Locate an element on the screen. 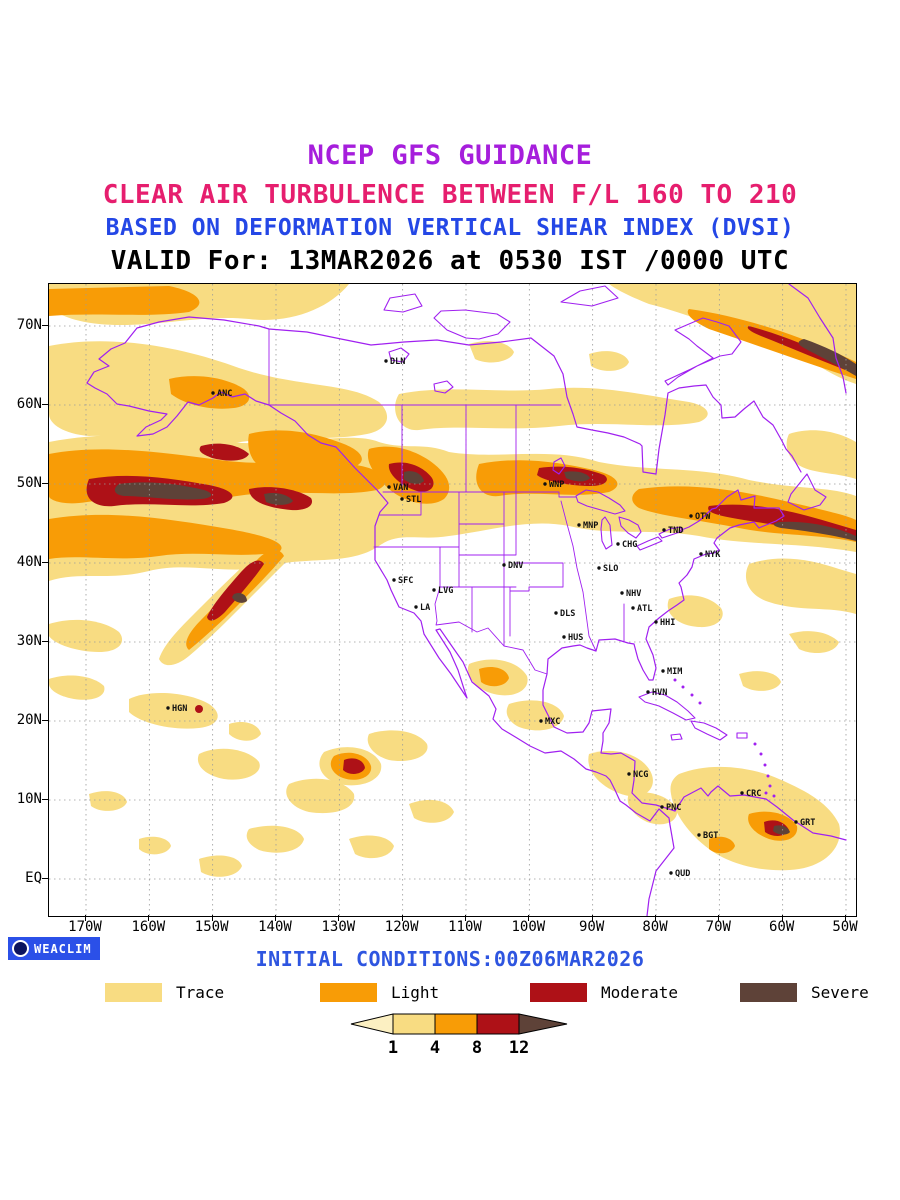 The width and height of the screenshot is (900, 1200). station-label: NCG is located at coordinates (640, 775).